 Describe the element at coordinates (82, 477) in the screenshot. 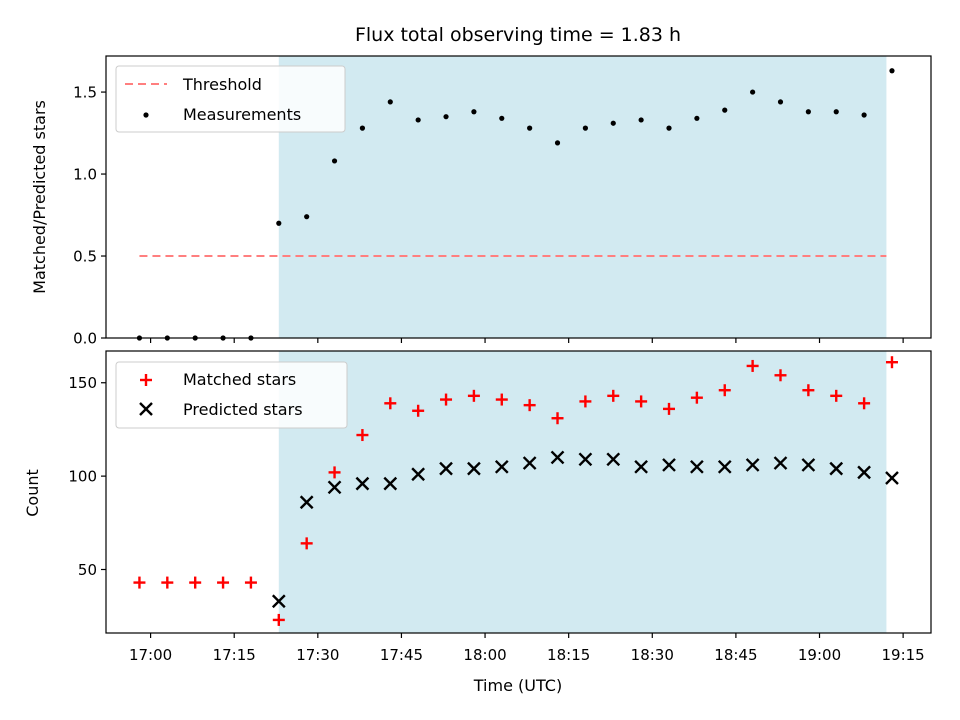

I see `y-tick-label: 100` at that location.